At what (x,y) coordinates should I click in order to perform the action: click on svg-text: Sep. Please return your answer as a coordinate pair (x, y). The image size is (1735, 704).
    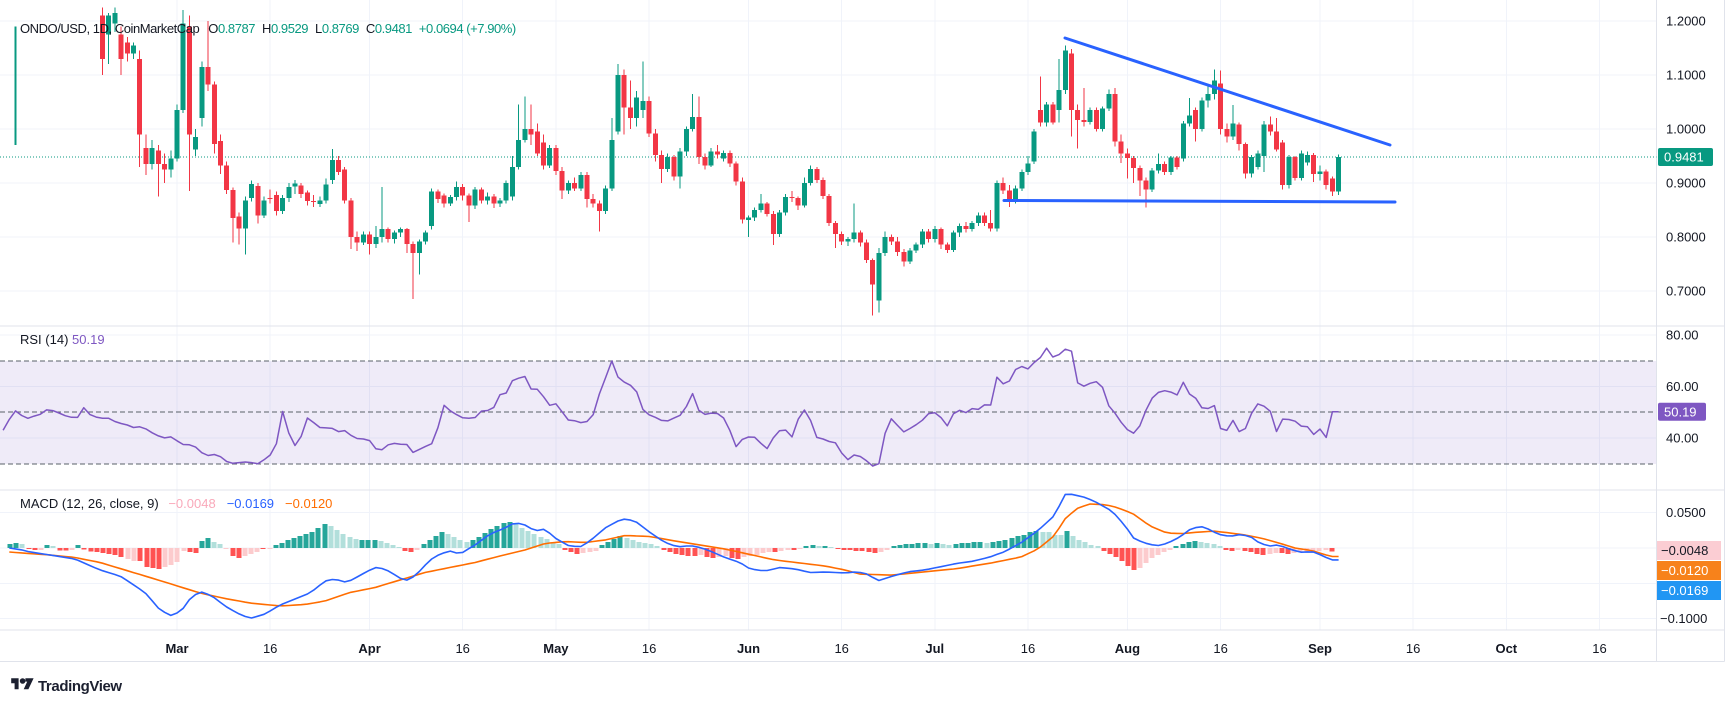
    Looking at the image, I should click on (1320, 648).